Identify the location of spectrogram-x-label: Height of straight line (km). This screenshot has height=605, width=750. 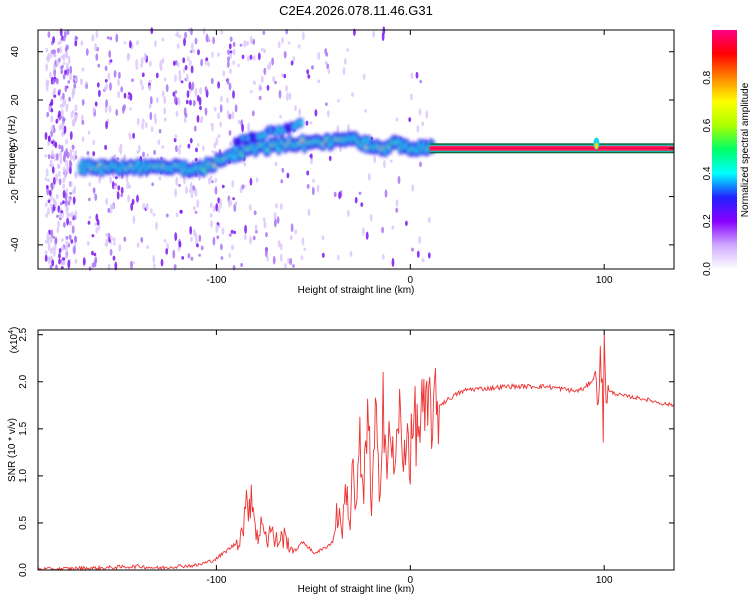
(356, 290).